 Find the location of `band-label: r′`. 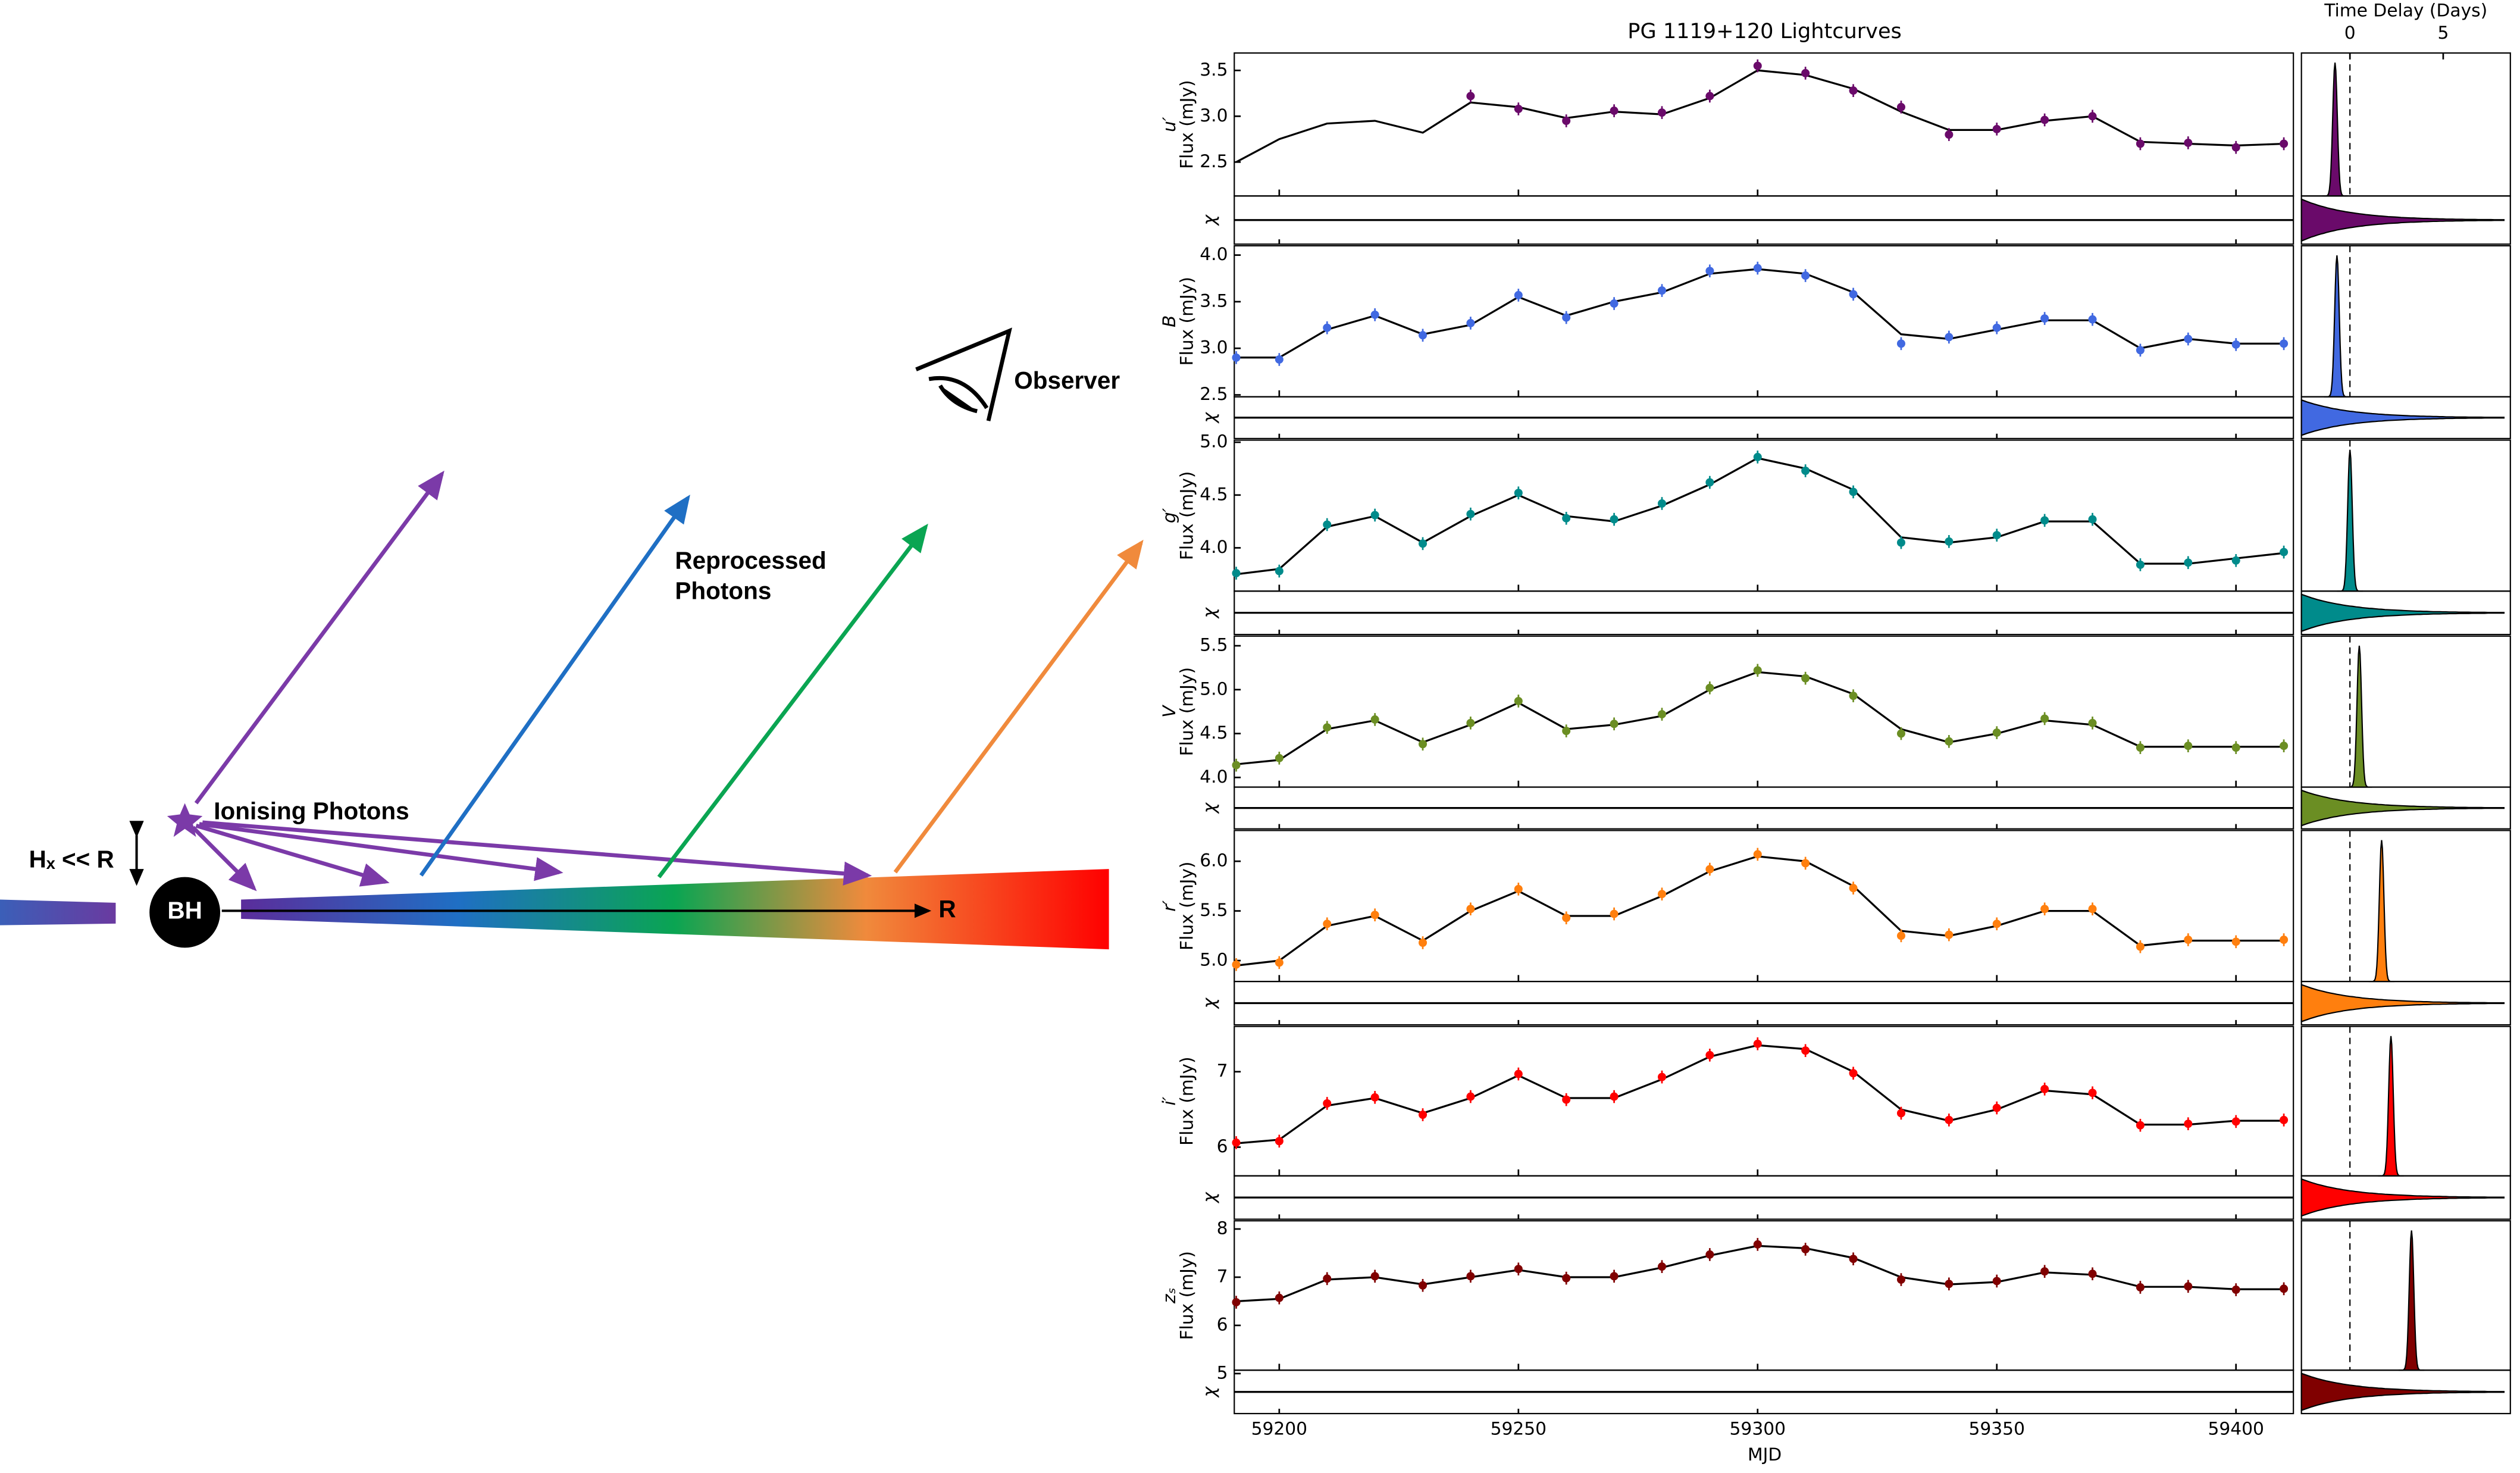

band-label: r′ is located at coordinates (1169, 906).